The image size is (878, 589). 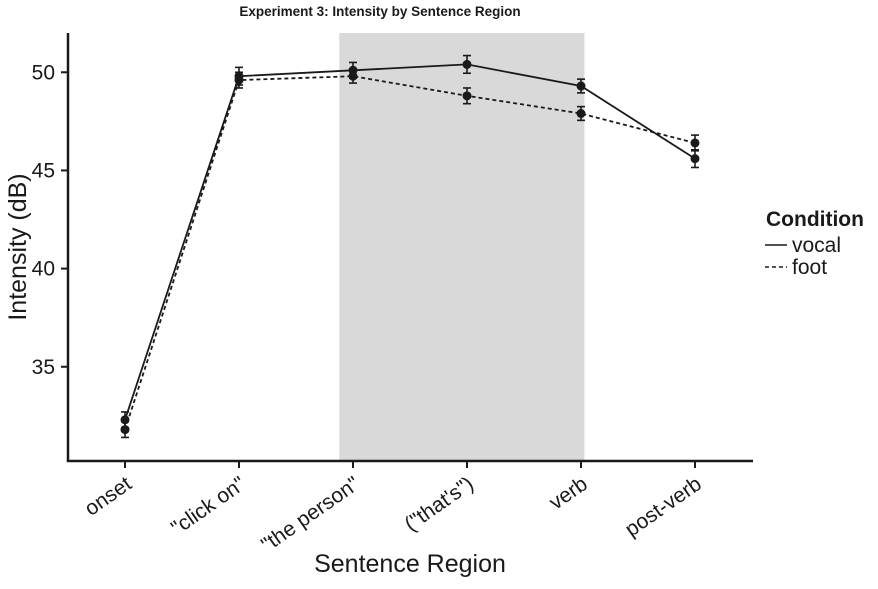 What do you see at coordinates (43, 367) in the screenshot?
I see `y-axis-tick-label: 35` at bounding box center [43, 367].